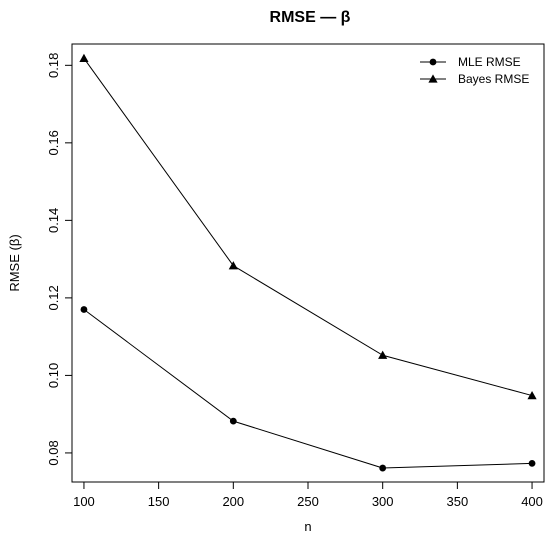 This screenshot has height=541, width=550. Describe the element at coordinates (84, 501) in the screenshot. I see `x-tick-label: 100` at that location.